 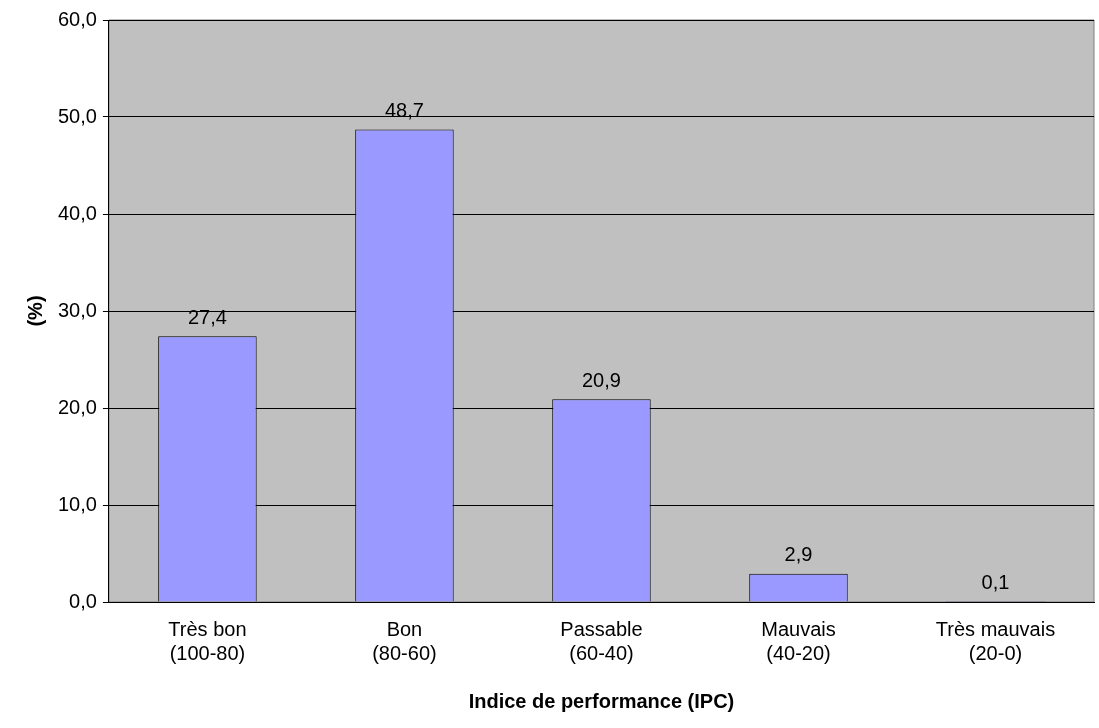 I want to click on x-tick-label: Très bon (100-80), so click(x=207, y=640).